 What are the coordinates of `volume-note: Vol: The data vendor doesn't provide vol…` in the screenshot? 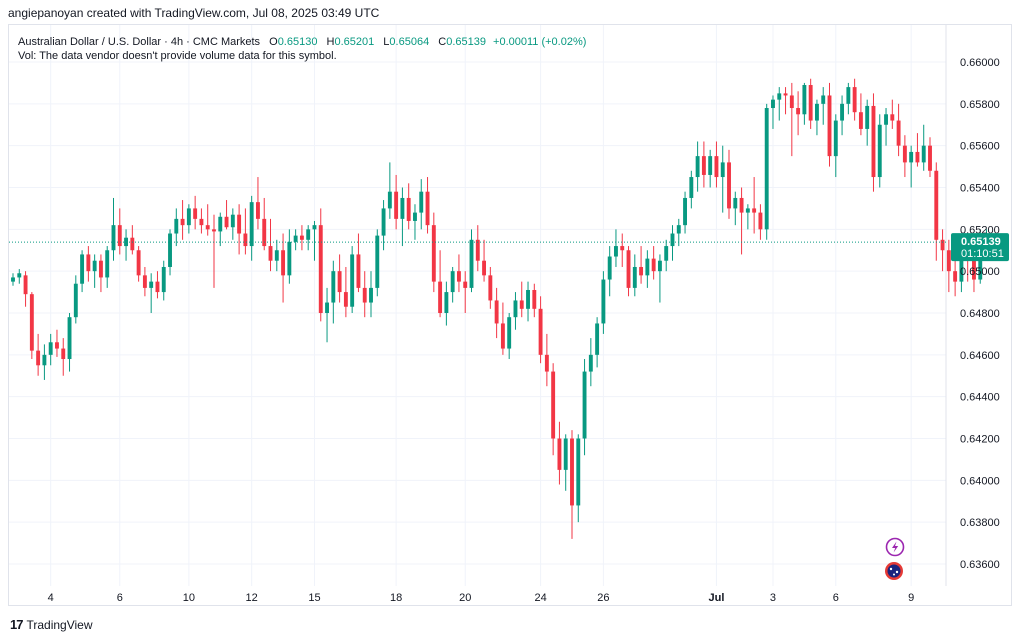 It's located at (177, 56).